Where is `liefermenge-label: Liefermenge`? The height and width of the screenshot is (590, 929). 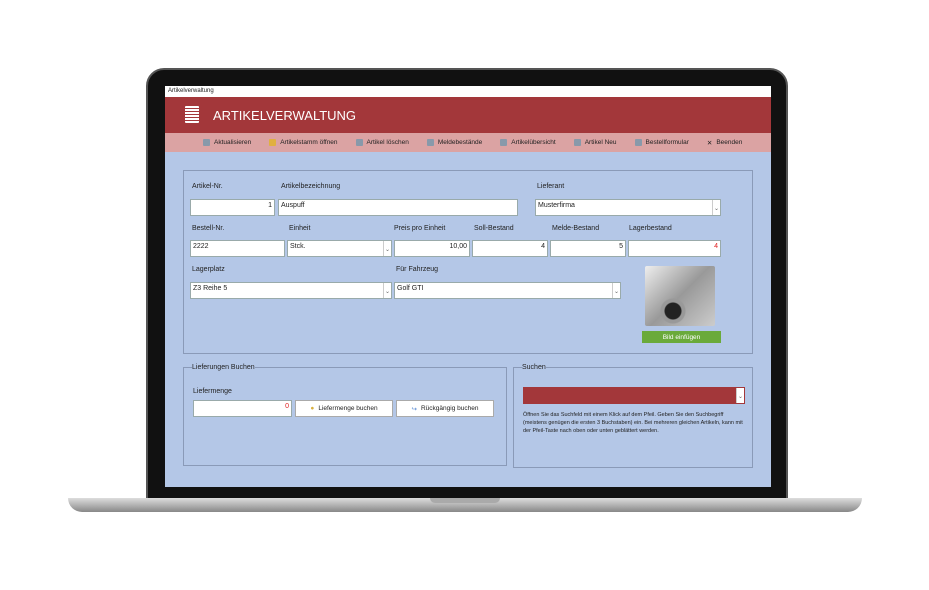 liefermenge-label: Liefermenge is located at coordinates (212, 391).